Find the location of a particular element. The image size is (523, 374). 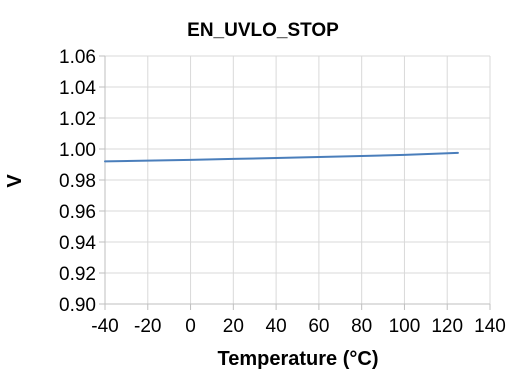

x-tick-label: 80 is located at coordinates (361, 326).